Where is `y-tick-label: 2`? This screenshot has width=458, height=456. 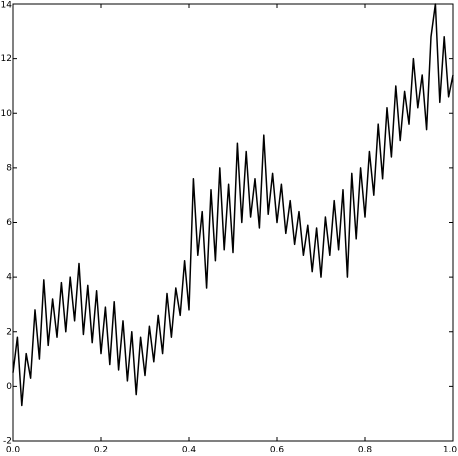
y-tick-label: 2 is located at coordinates (9, 332).